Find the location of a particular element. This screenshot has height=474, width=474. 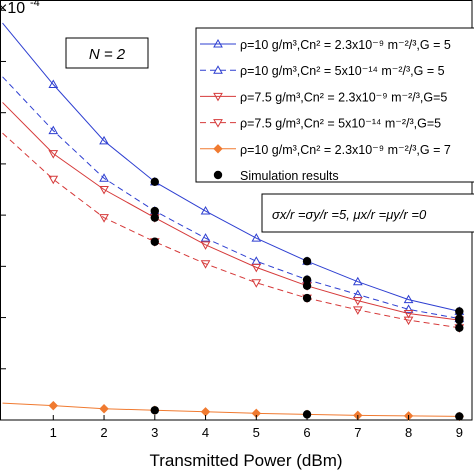

n-annotation-text: N = 2 is located at coordinates (107, 54).